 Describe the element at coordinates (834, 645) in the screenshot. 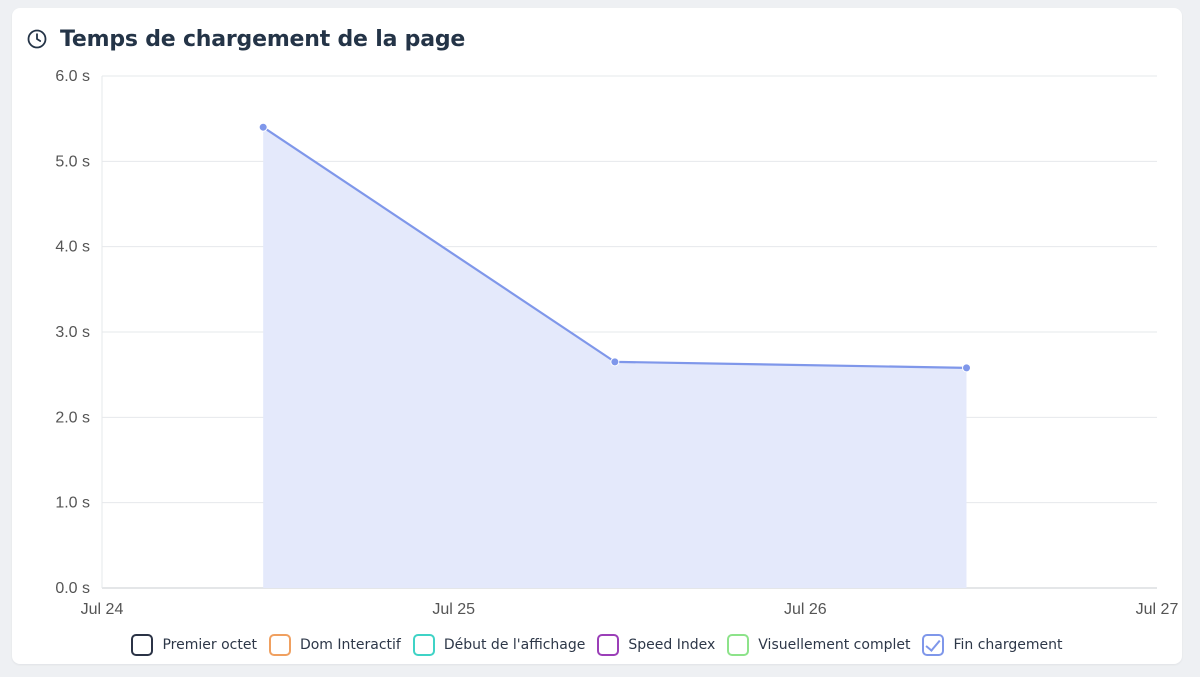

I see `legend-label: Visuellement complet` at that location.